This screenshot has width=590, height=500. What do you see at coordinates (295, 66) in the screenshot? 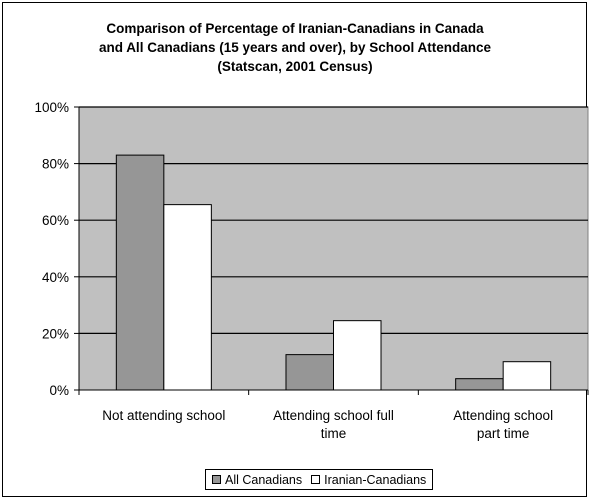
I see `chart-title-line-3: (Statscan, 2001 Census)` at bounding box center [295, 66].